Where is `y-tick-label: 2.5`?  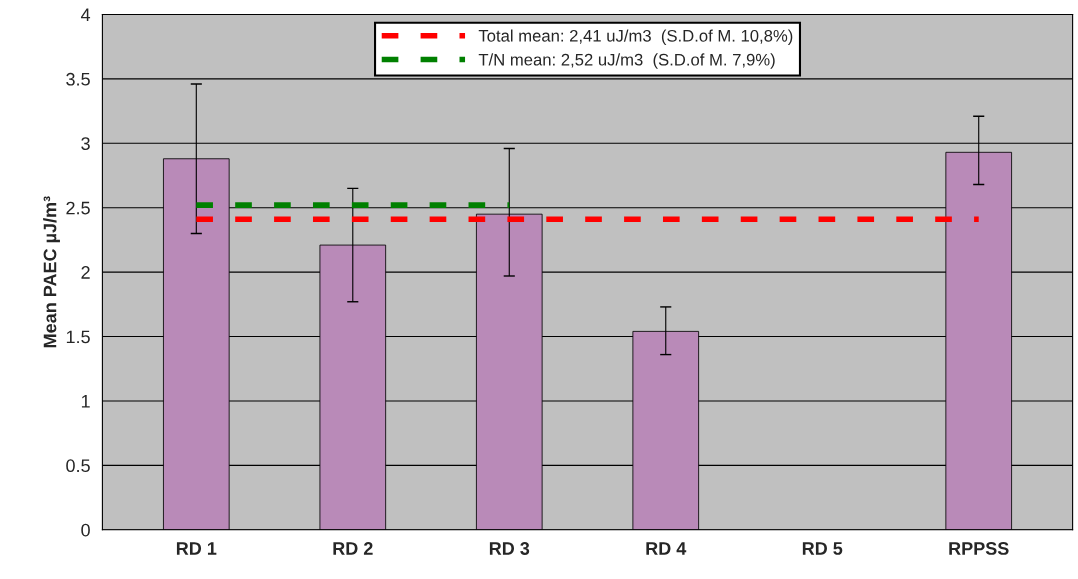 y-tick-label: 2.5 is located at coordinates (78, 208).